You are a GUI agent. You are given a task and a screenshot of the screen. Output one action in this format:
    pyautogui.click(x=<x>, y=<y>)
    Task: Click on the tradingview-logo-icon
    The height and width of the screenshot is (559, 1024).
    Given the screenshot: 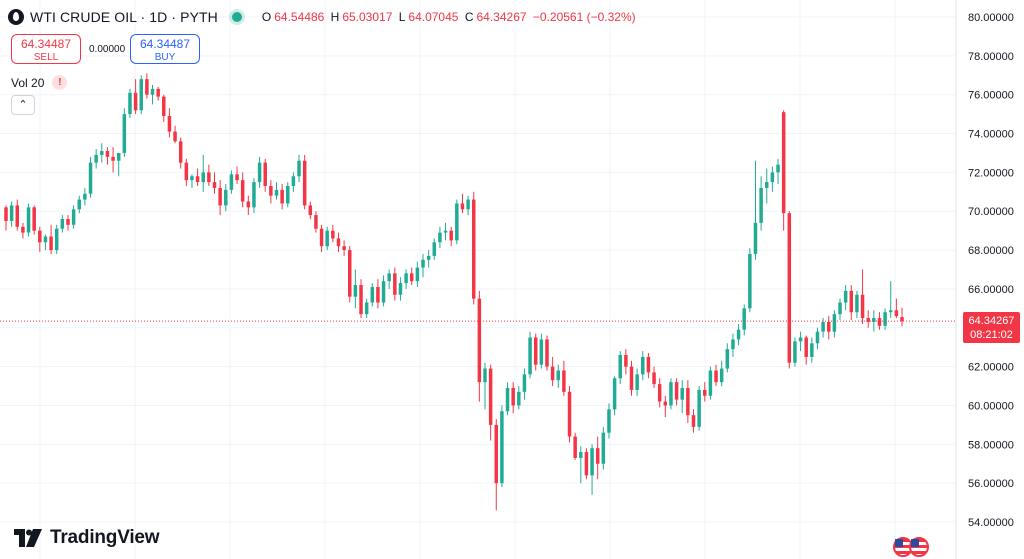 What is the action you would take?
    pyautogui.click(x=28, y=538)
    